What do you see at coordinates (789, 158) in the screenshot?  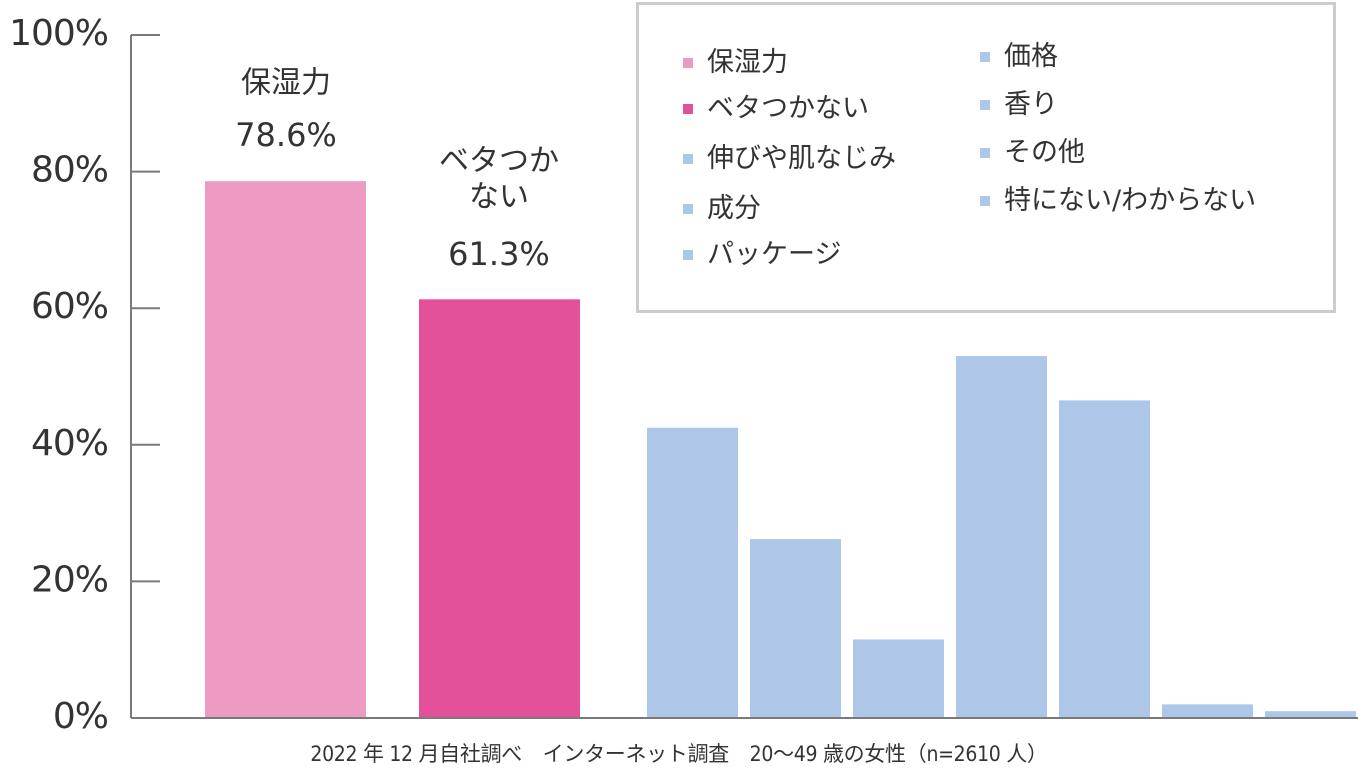 I see `legend-item: 伸びや肌なじみ` at bounding box center [789, 158].